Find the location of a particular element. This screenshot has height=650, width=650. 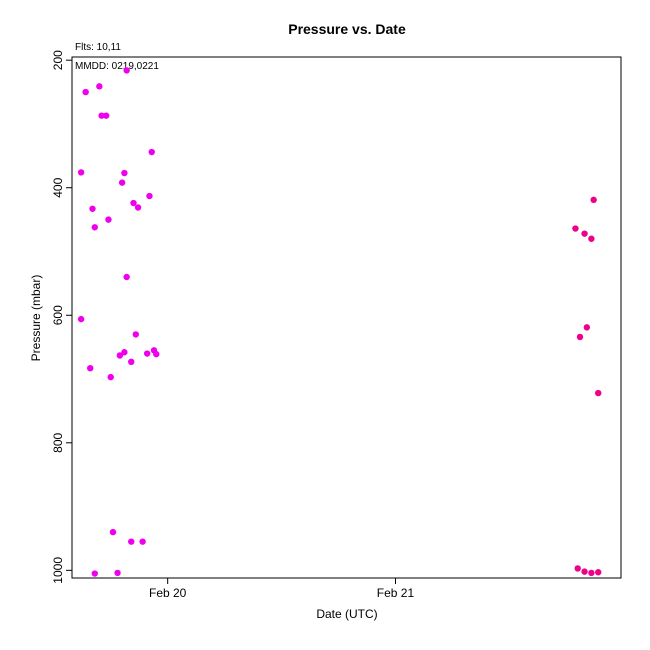

y-tick-label-1: 400 is located at coordinates (58, 187).